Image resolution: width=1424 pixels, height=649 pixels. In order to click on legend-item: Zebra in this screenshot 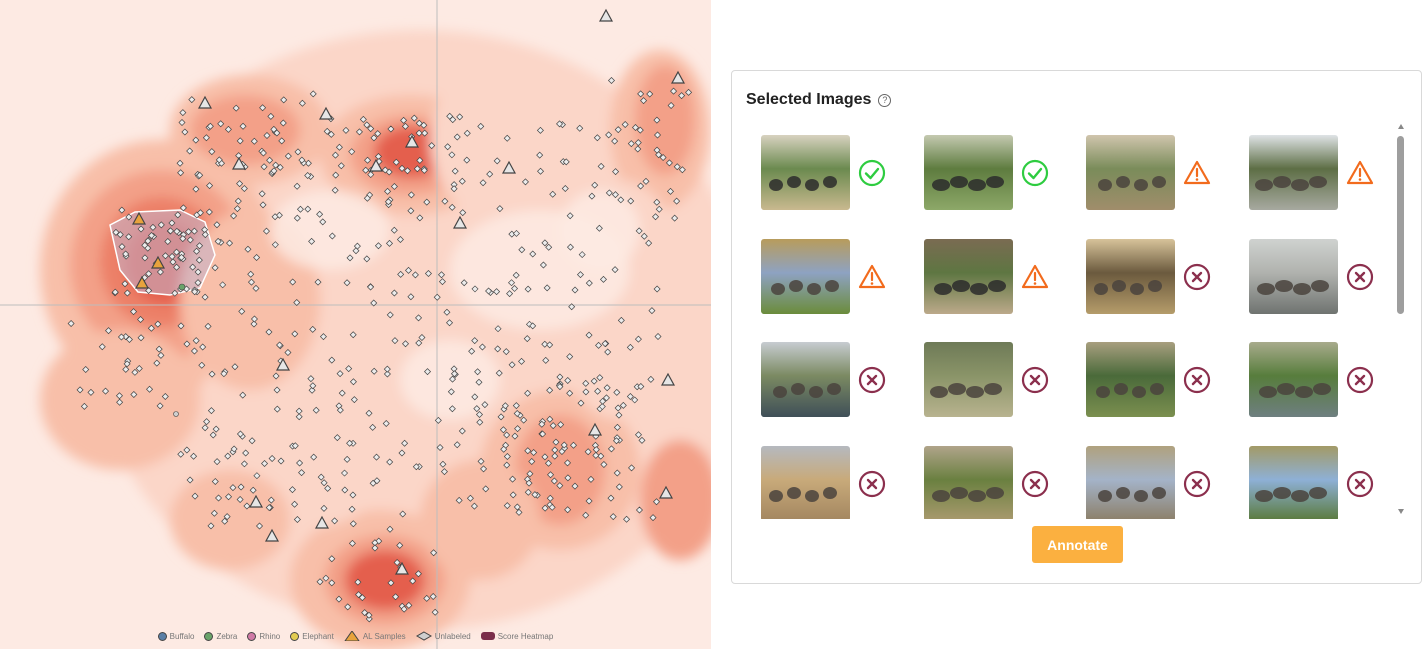, I will do `click(220, 636)`.